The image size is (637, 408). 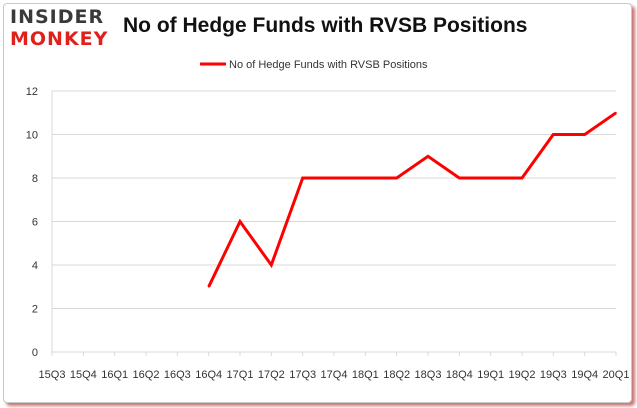 What do you see at coordinates (32, 92) in the screenshot?
I see `y-tick-label: 12` at bounding box center [32, 92].